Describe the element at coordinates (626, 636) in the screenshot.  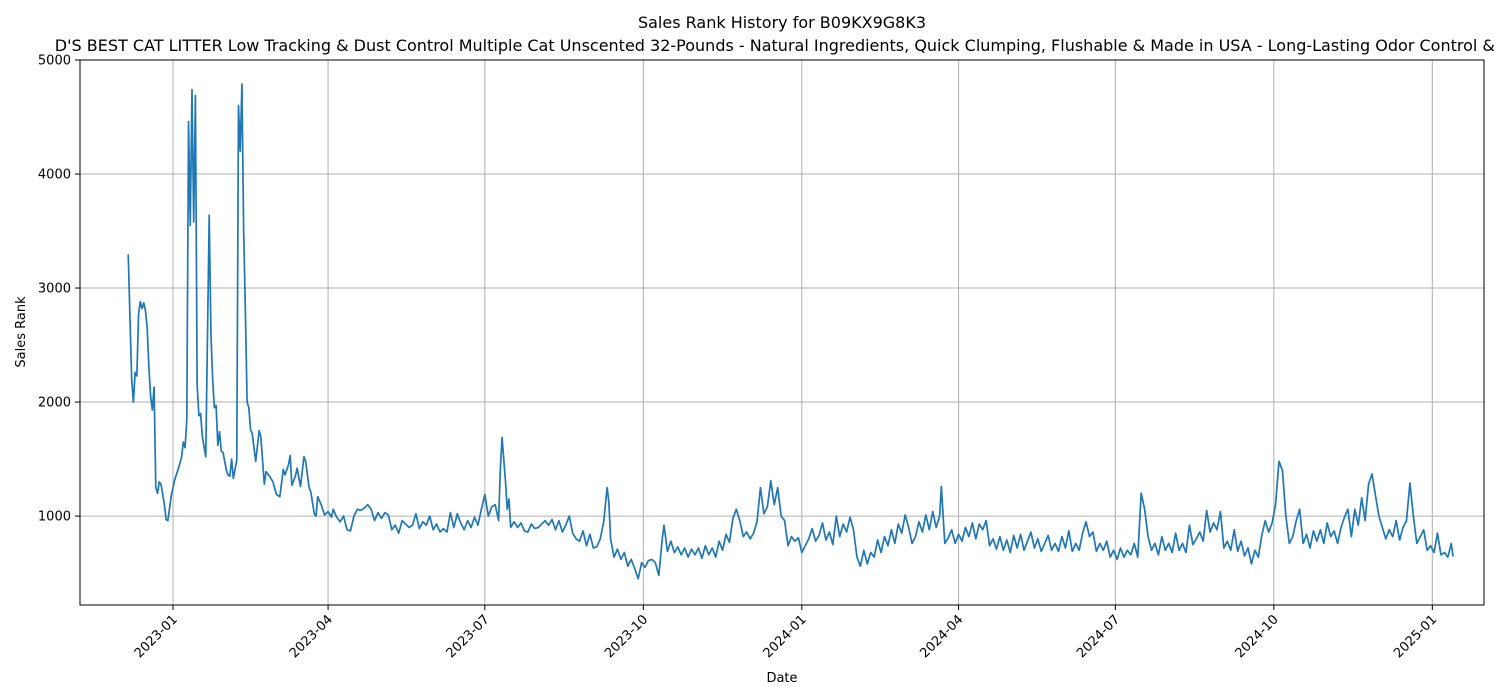
I see `x-tick-label: 2023-10` at that location.